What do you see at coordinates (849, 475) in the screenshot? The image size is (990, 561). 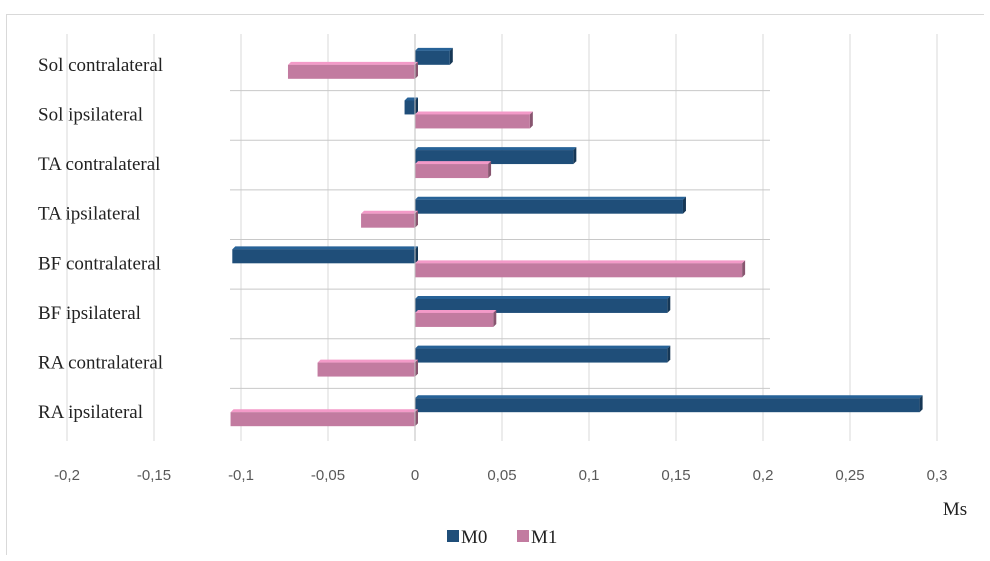 I see `x-tick-label: 0,25` at bounding box center [849, 475].